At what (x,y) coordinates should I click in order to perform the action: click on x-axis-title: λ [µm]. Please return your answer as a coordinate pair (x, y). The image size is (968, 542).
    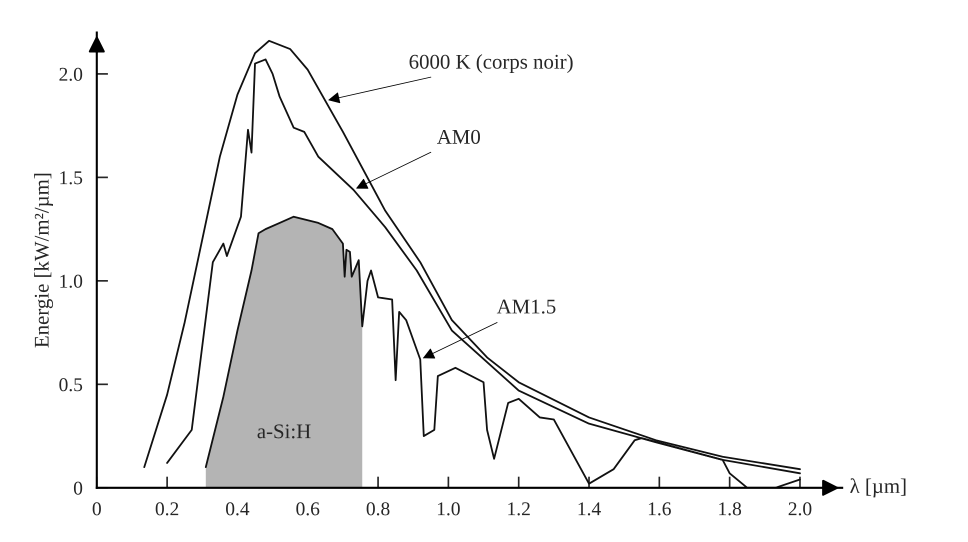
    Looking at the image, I should click on (878, 488).